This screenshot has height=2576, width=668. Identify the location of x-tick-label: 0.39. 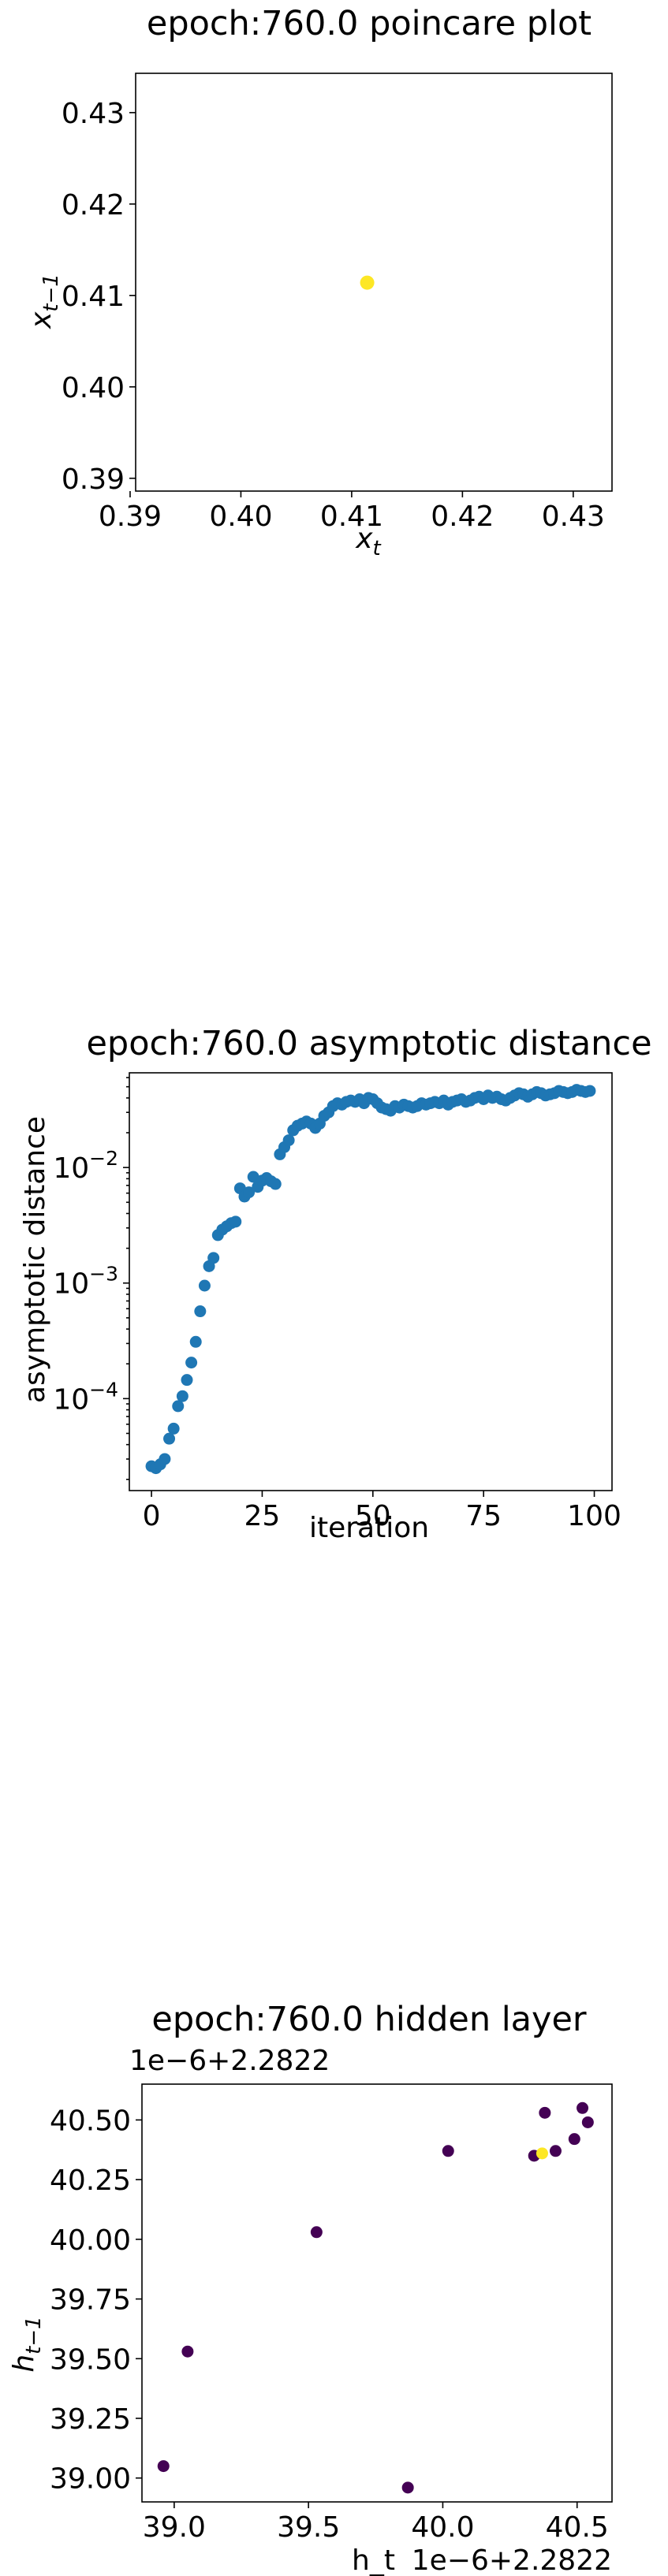
(130, 517).